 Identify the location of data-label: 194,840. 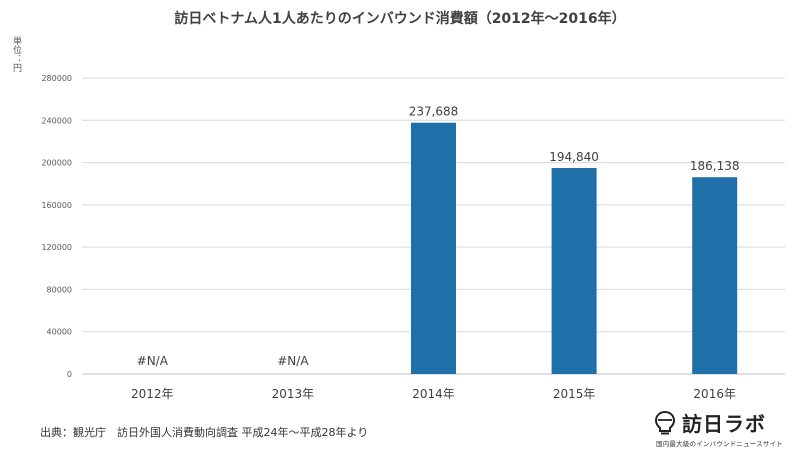
(574, 157).